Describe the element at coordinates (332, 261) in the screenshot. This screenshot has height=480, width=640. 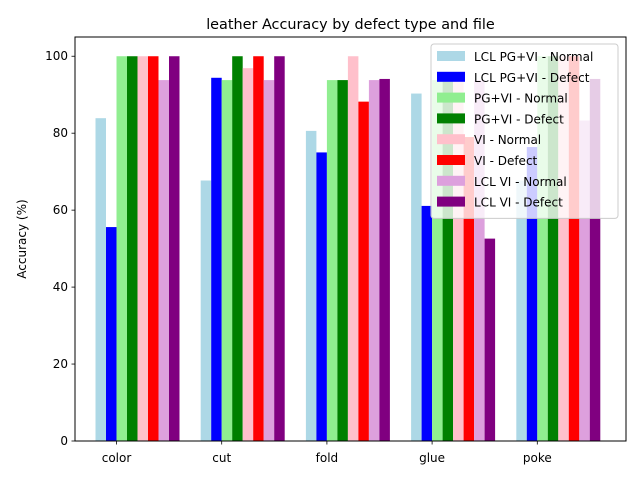
I see `bar-pg-vi-normal-fold` at that location.